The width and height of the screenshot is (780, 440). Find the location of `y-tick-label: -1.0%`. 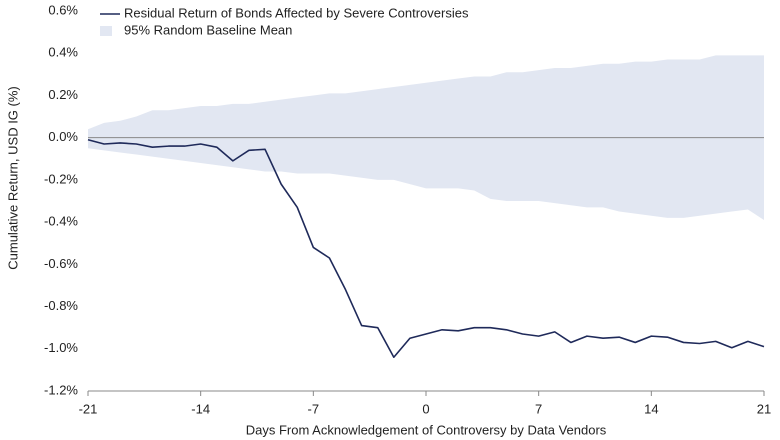

y-tick-label: -1.0% is located at coordinates (61, 347).